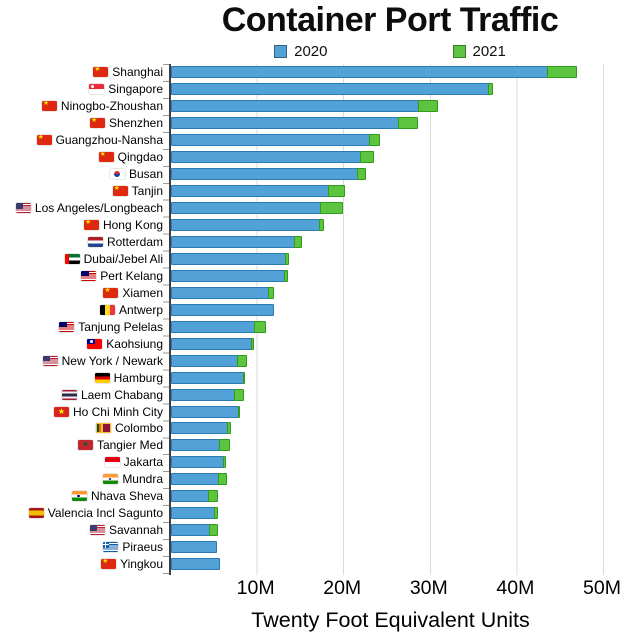  I want to click on port-row: Savannah, so click(306, 530).